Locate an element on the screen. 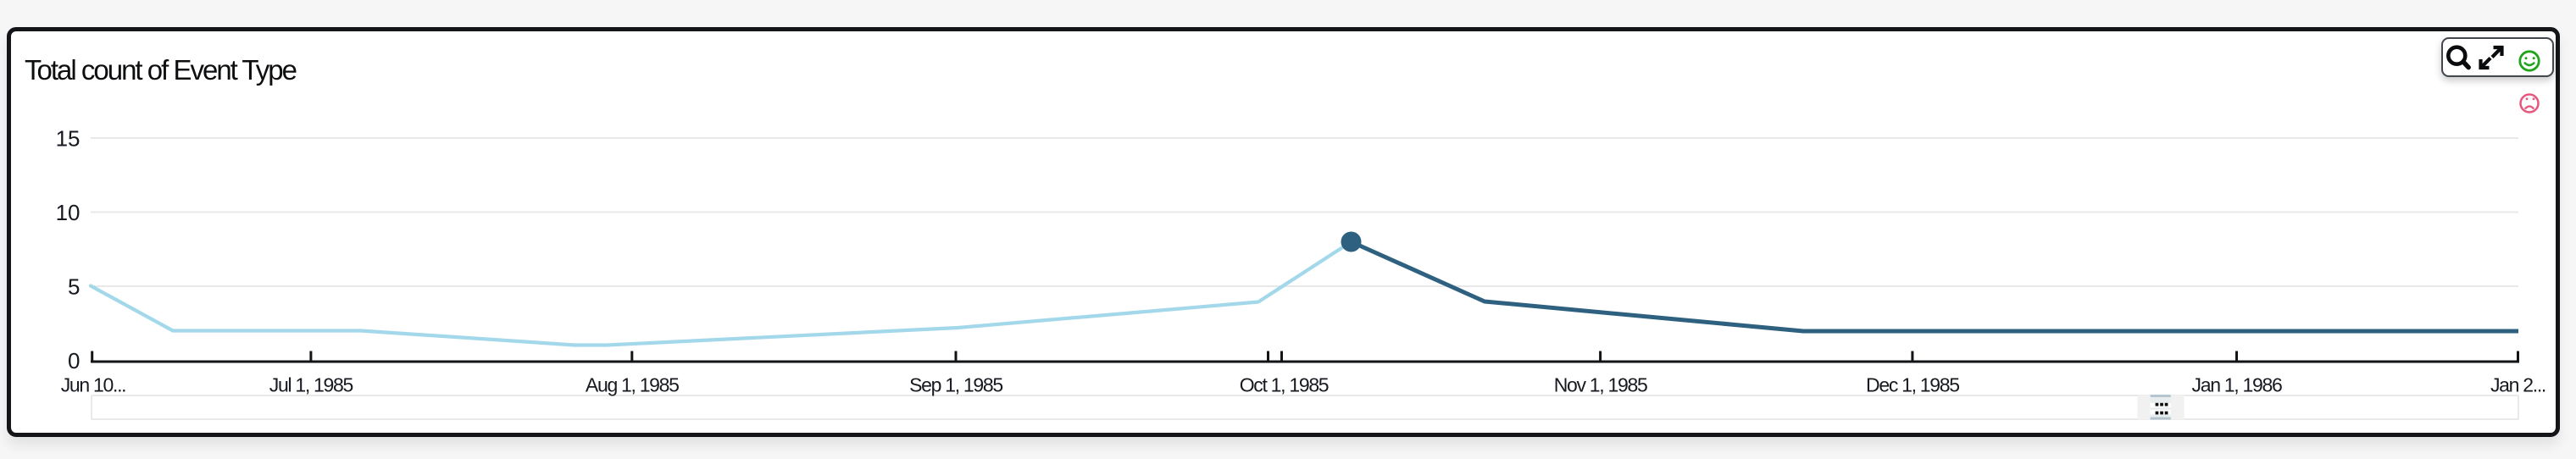 The image size is (2576, 459). svg-text: Nov 1, 1985 is located at coordinates (1600, 385).